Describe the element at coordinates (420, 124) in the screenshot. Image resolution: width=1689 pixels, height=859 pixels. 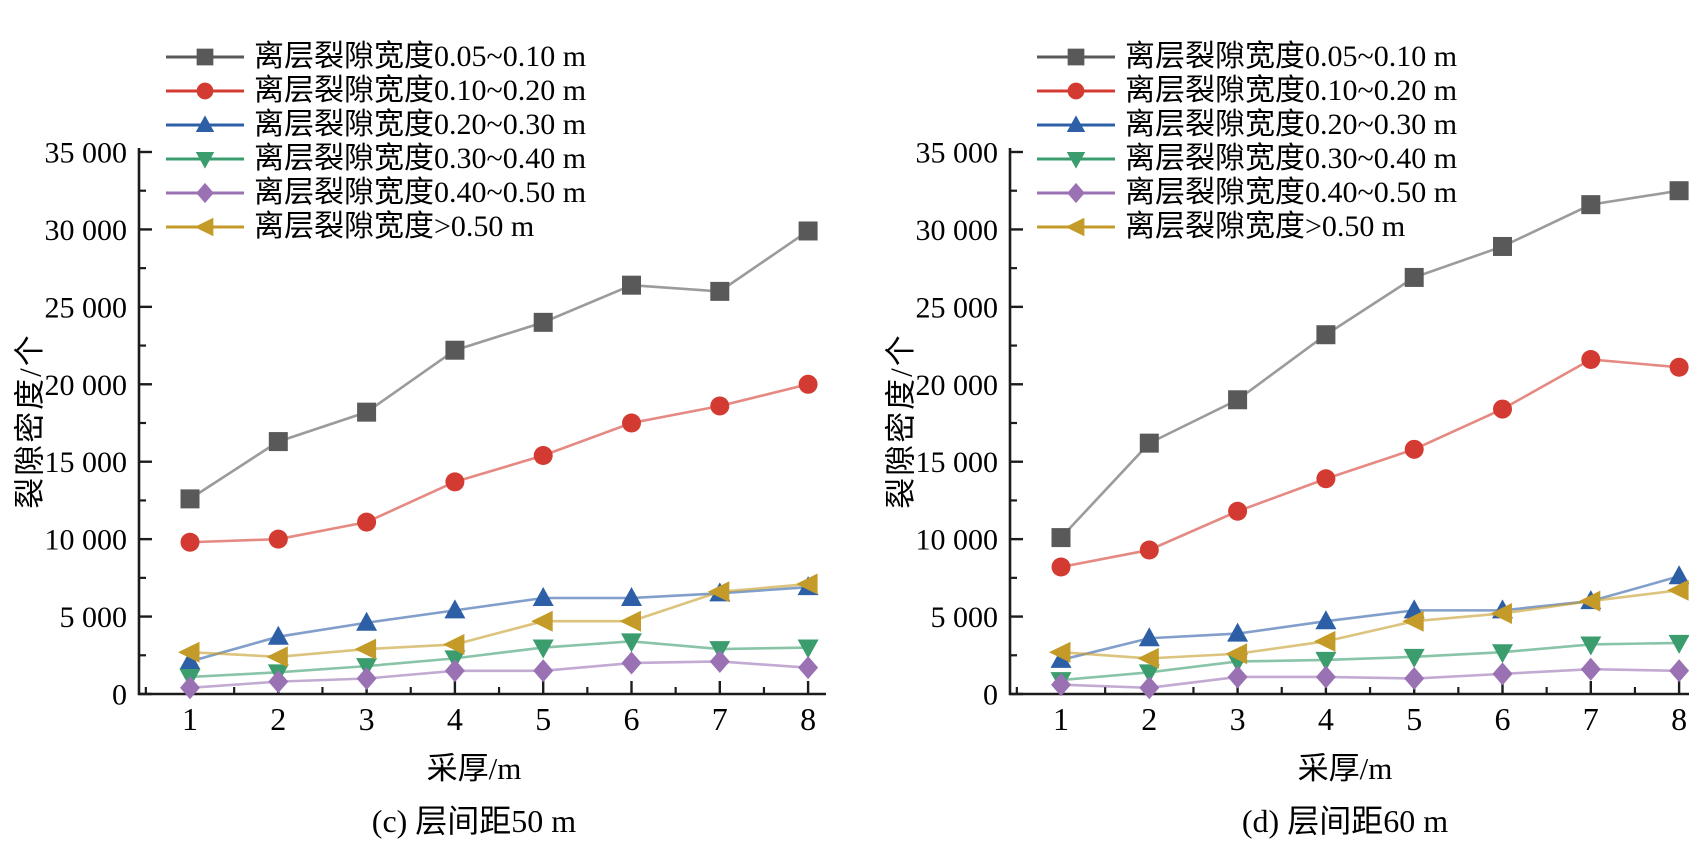
I see `legend-label: 离层裂隙宽度0.20~0.30 m` at that location.